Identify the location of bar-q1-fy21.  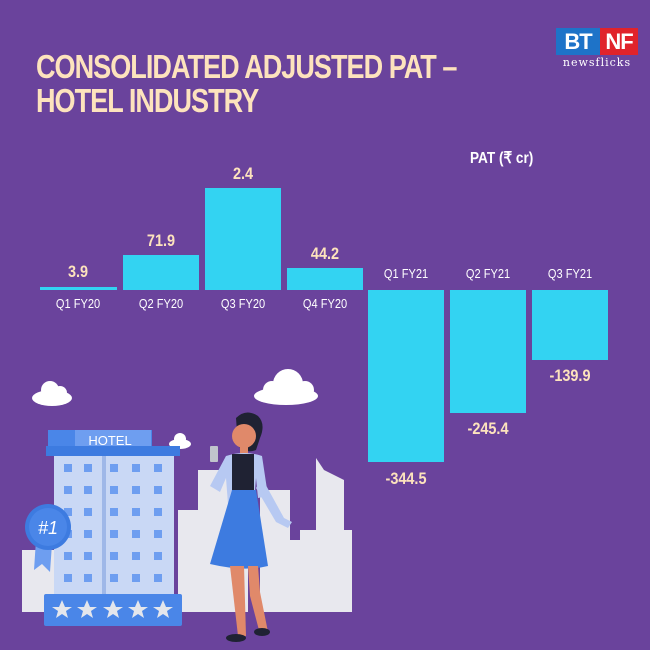
(406, 376).